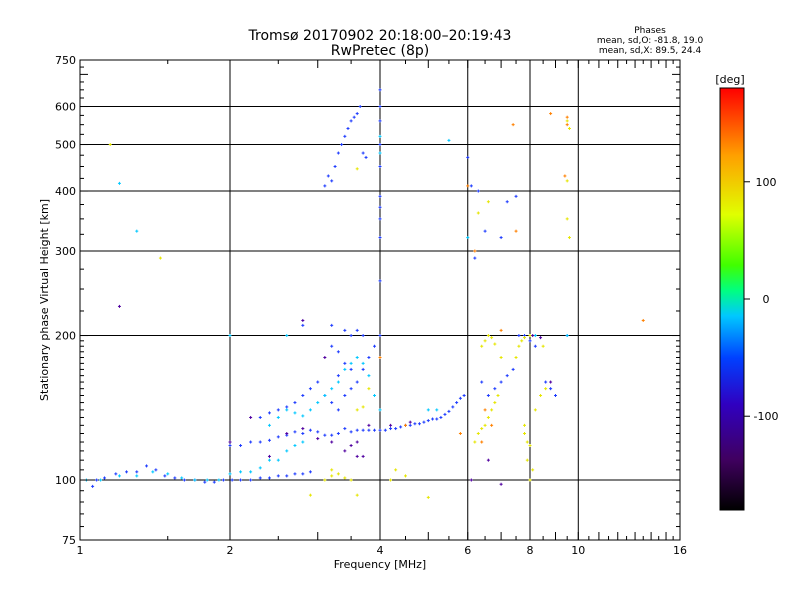  Describe the element at coordinates (766, 416) in the screenshot. I see `colorbar-tick-label--100: -100` at that location.